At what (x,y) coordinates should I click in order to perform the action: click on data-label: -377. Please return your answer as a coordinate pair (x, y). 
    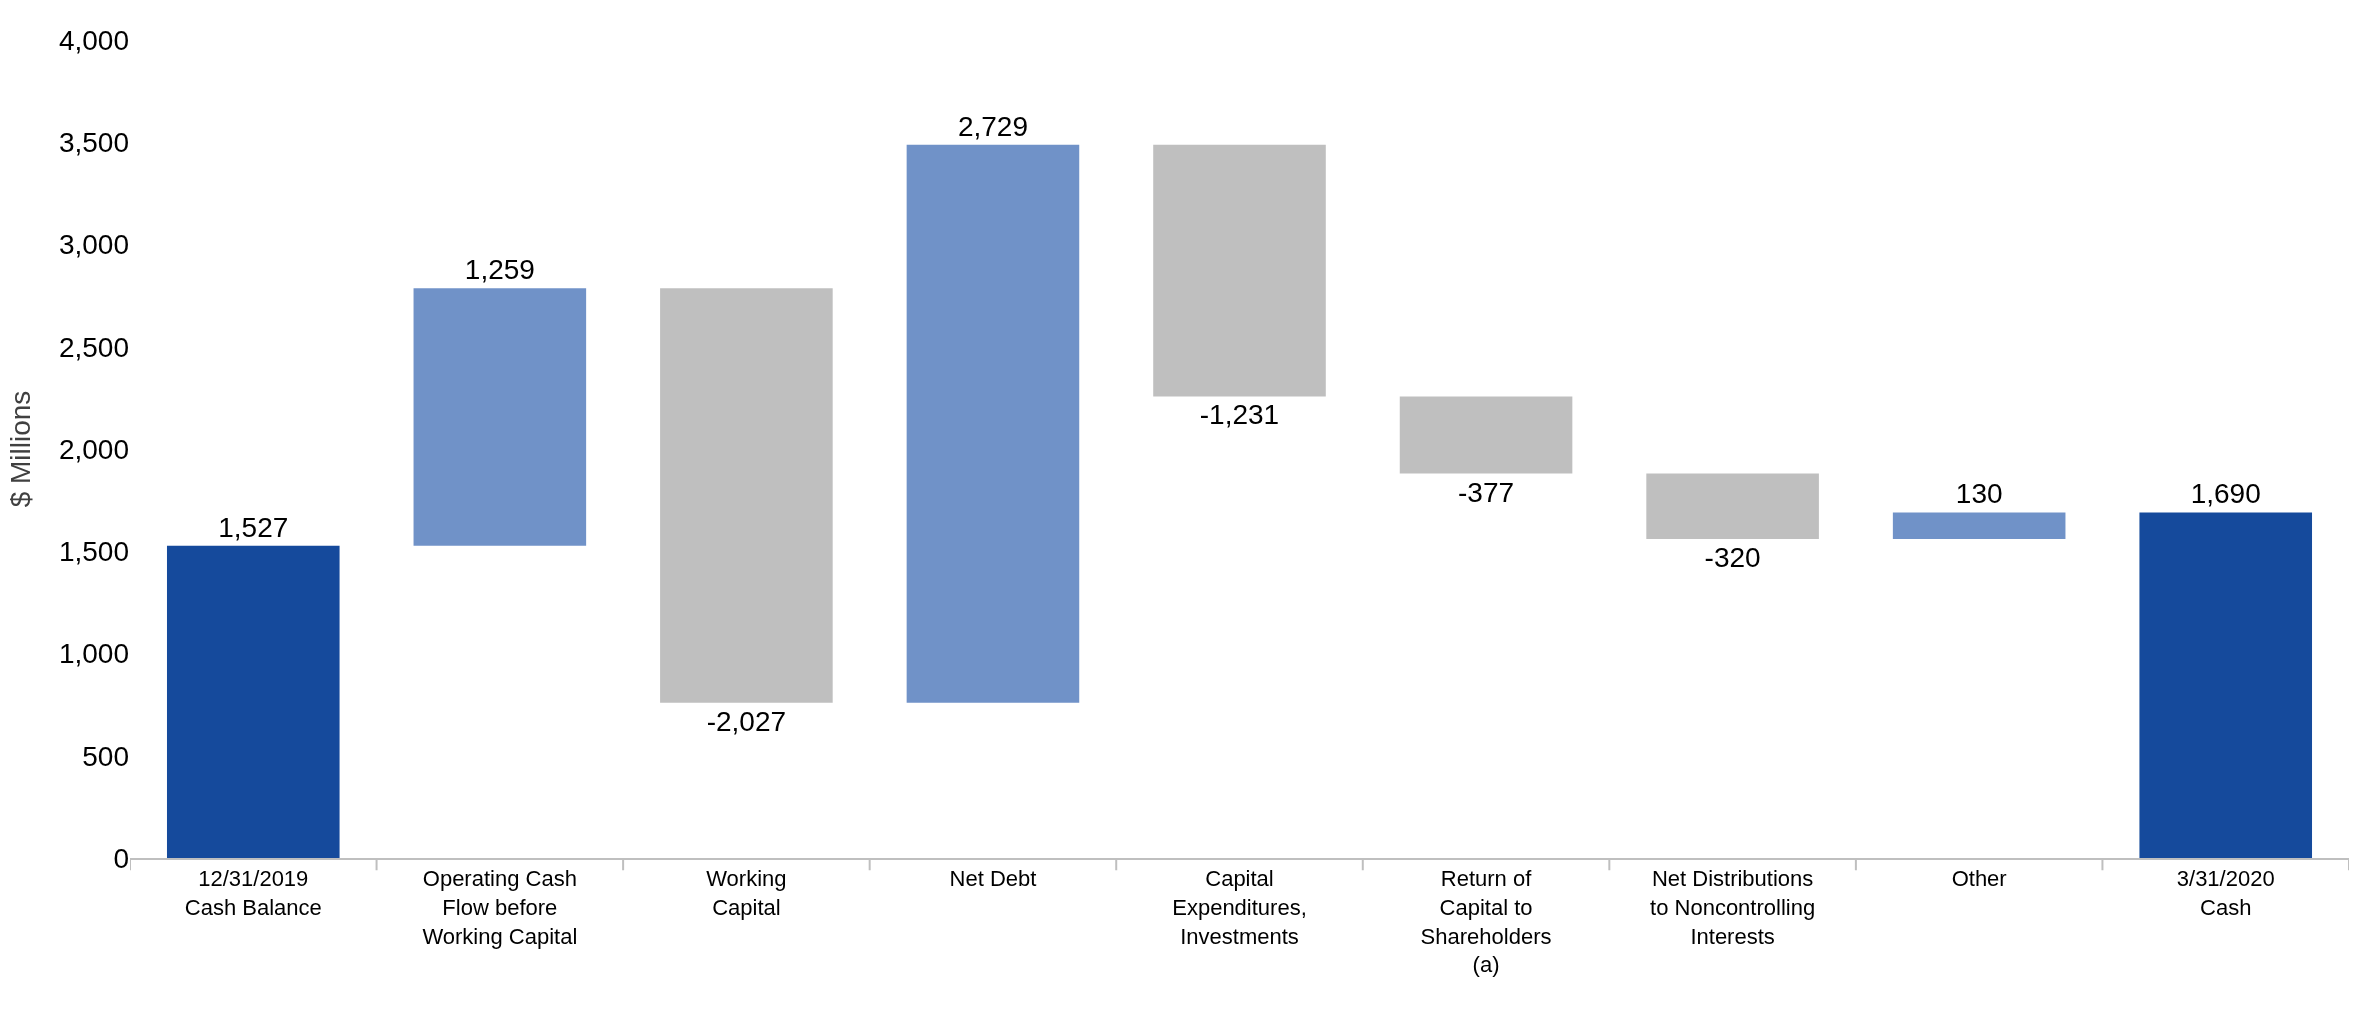
    Looking at the image, I should click on (1486, 492).